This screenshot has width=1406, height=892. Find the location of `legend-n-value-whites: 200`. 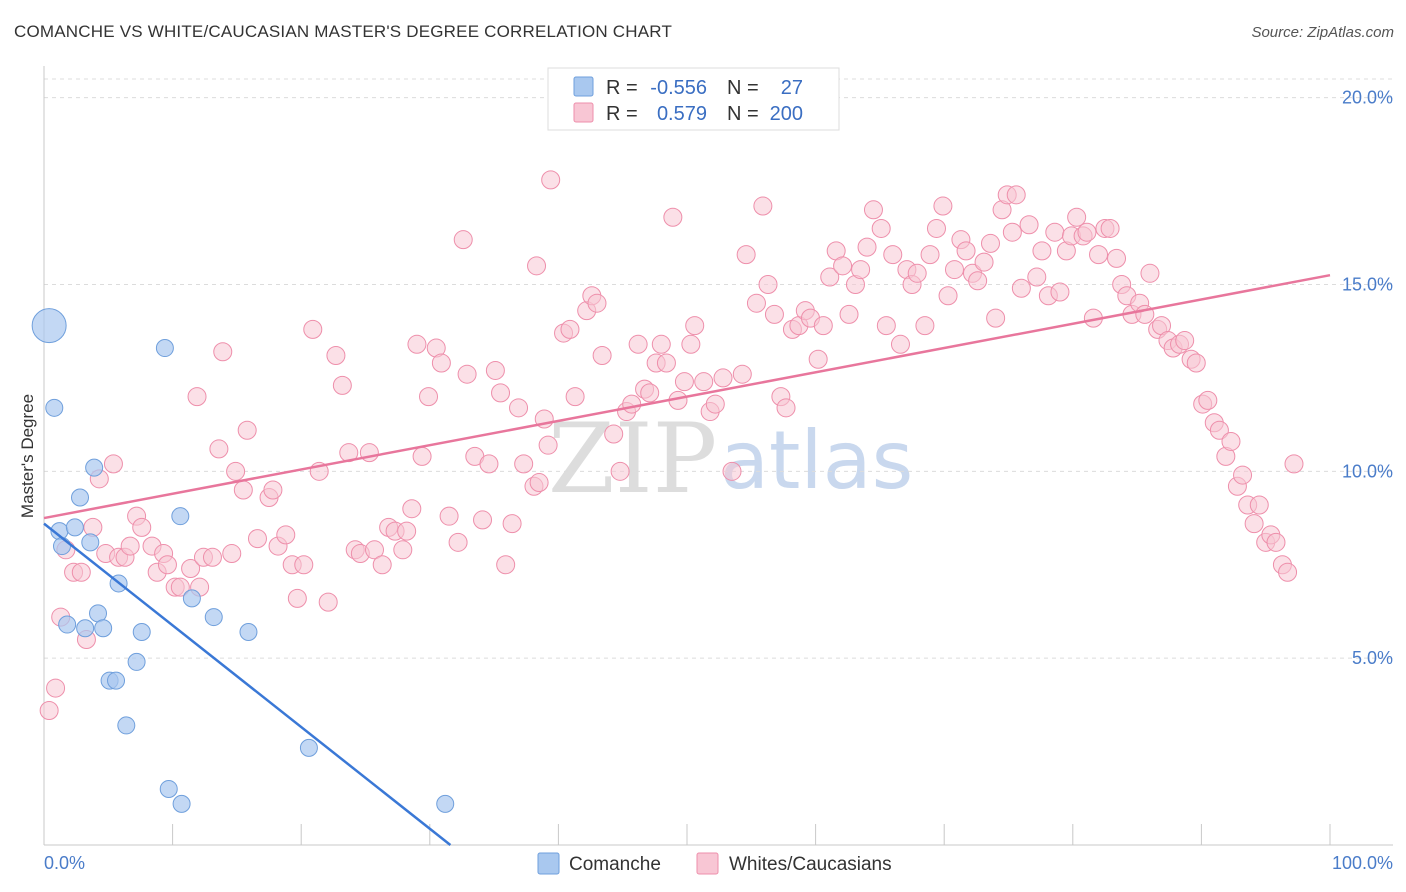

legend-n-value-whites: 200 is located at coordinates (786, 114).